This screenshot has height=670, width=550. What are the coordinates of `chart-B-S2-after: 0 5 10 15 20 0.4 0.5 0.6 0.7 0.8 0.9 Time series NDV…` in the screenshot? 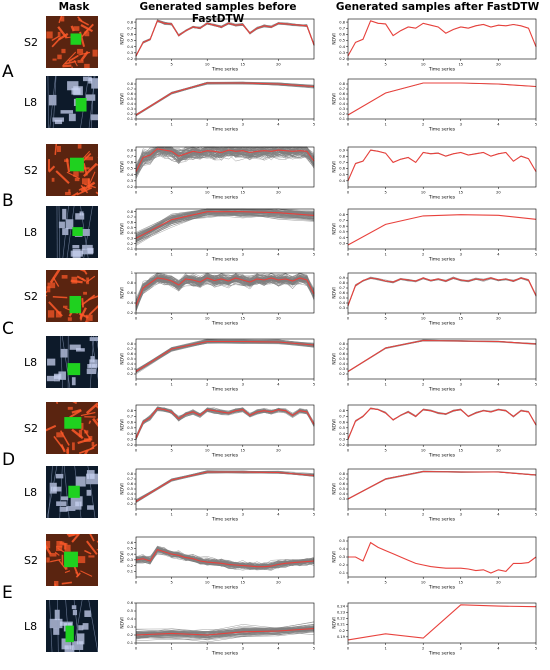 It's located at (434, 173).